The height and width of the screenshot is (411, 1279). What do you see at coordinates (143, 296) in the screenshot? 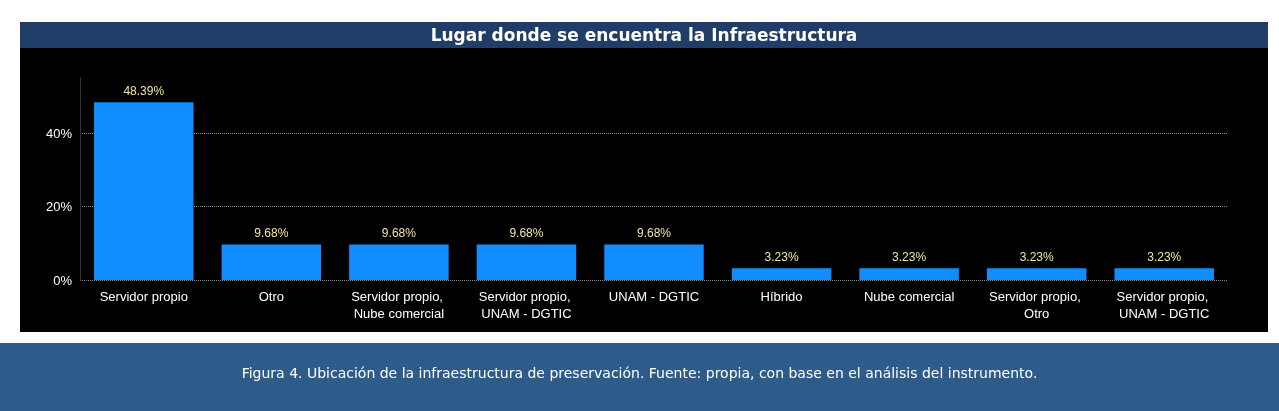
I see `x-tick-label: Servidor propio` at bounding box center [143, 296].